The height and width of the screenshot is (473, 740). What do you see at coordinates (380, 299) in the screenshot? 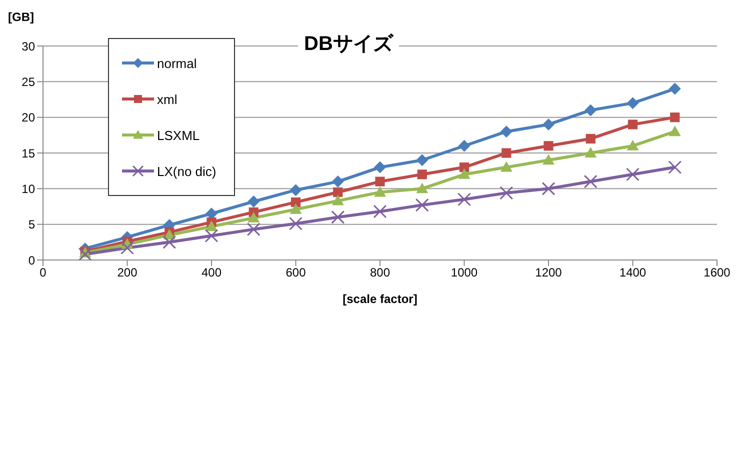
I see `x-axis-title: [scale factor]` at bounding box center [380, 299].